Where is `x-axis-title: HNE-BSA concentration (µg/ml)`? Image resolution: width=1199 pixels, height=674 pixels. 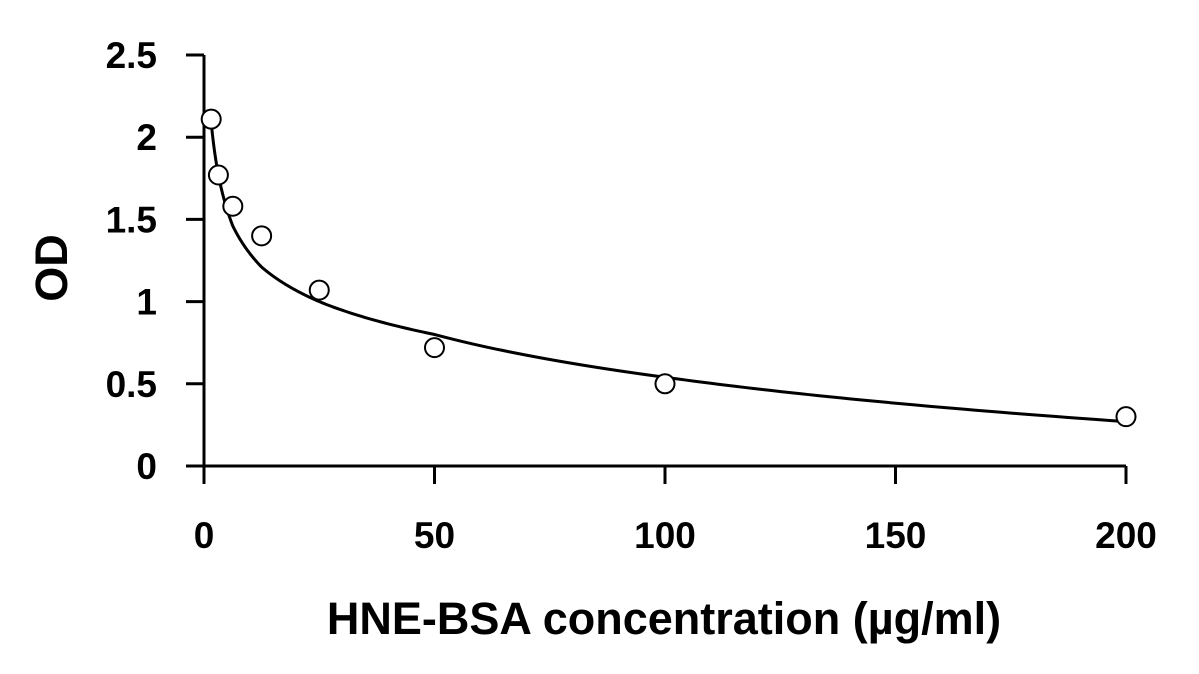 x-axis-title: HNE-BSA concentration (µg/ml) is located at coordinates (664, 618).